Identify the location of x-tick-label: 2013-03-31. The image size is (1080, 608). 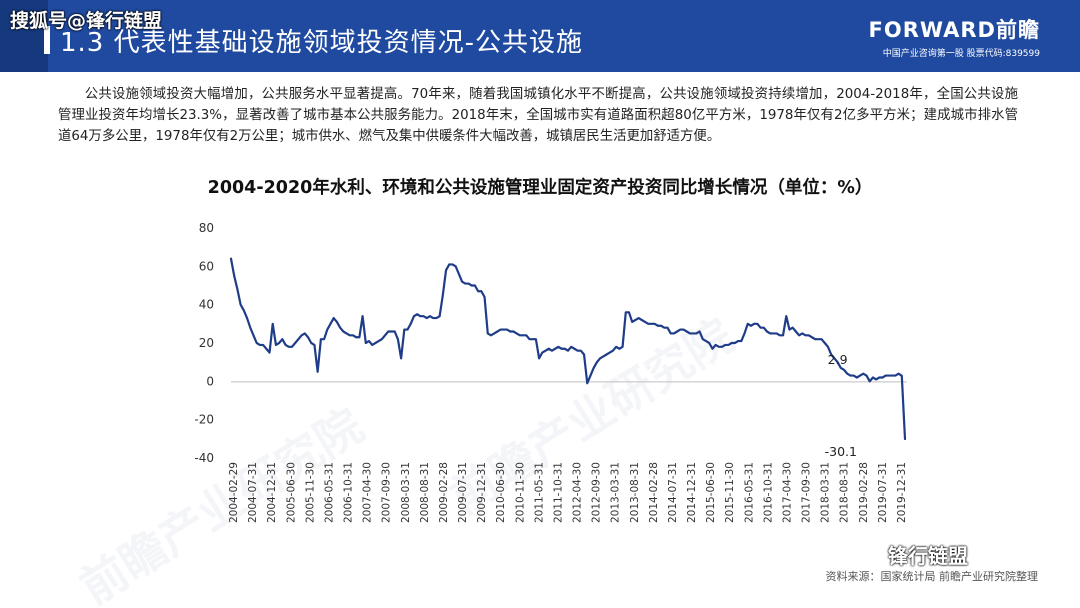
(616, 492).